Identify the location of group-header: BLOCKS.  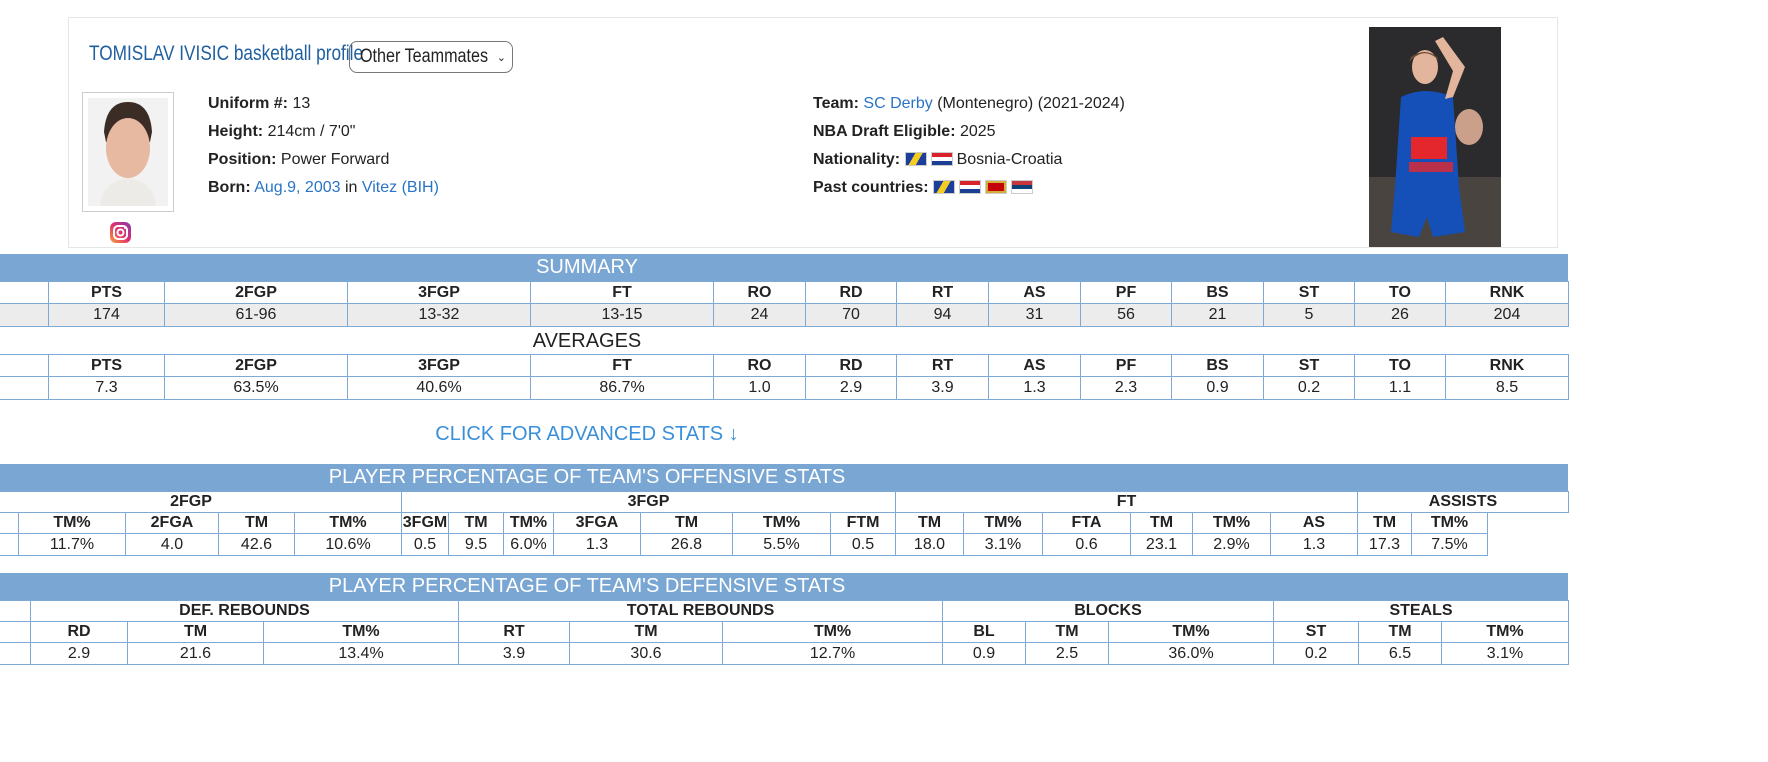
(1108, 611).